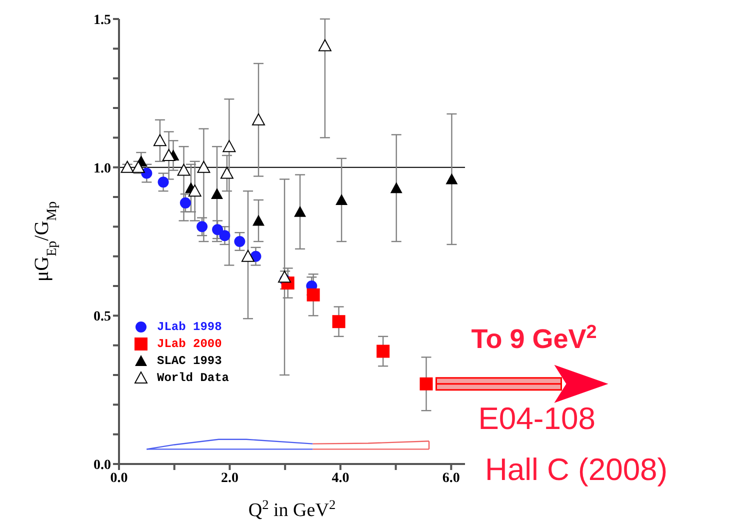 Image resolution: width=742 pixels, height=532 pixels. What do you see at coordinates (189, 327) in the screenshot?
I see `legend-label: JLab 1998` at bounding box center [189, 327].